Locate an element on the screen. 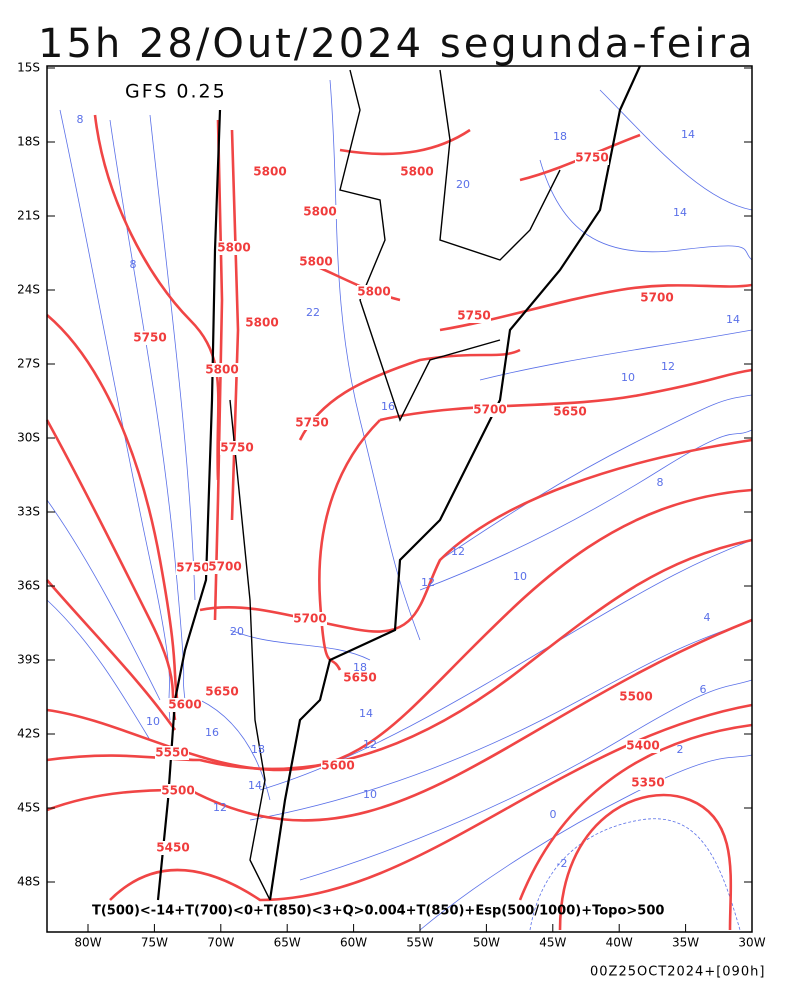 The height and width of the screenshot is (1000, 800). height-label: 5700 is located at coordinates (224, 567).